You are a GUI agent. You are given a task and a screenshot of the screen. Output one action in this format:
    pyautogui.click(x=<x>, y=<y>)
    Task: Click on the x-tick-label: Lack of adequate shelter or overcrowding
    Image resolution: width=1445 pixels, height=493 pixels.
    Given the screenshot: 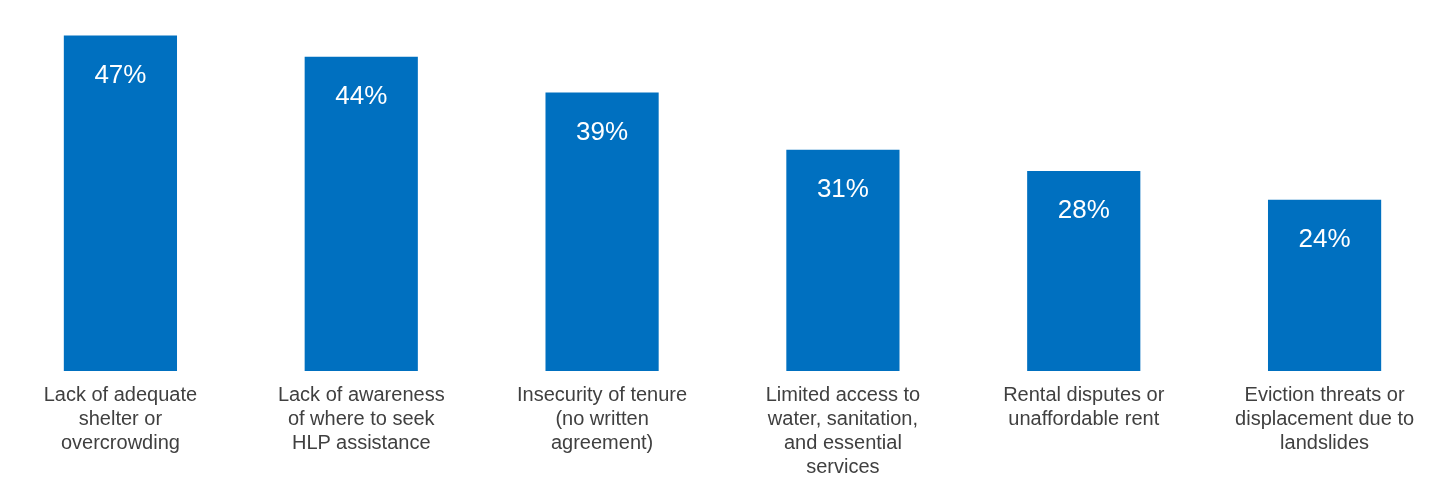 What is the action you would take?
    pyautogui.click(x=120, y=417)
    